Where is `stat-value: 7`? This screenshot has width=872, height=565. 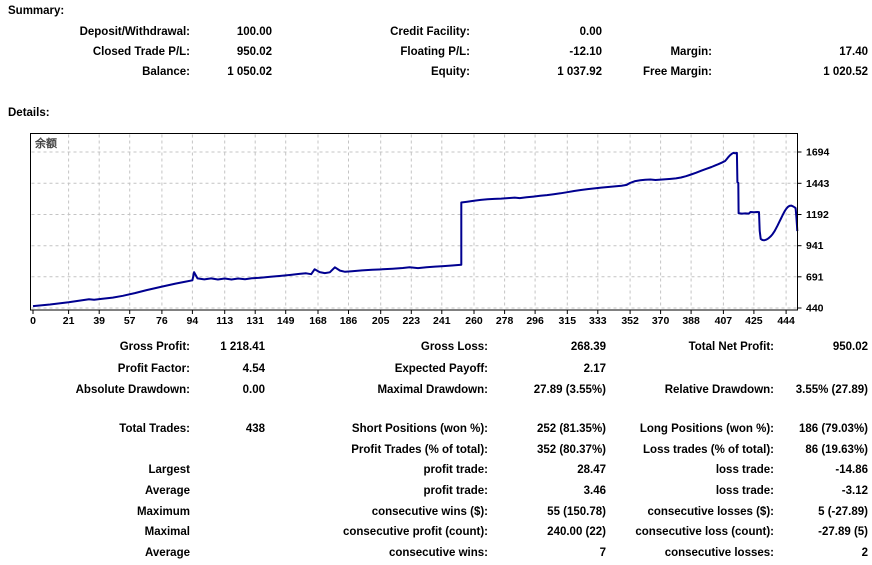 stat-value: 7 is located at coordinates (602, 553).